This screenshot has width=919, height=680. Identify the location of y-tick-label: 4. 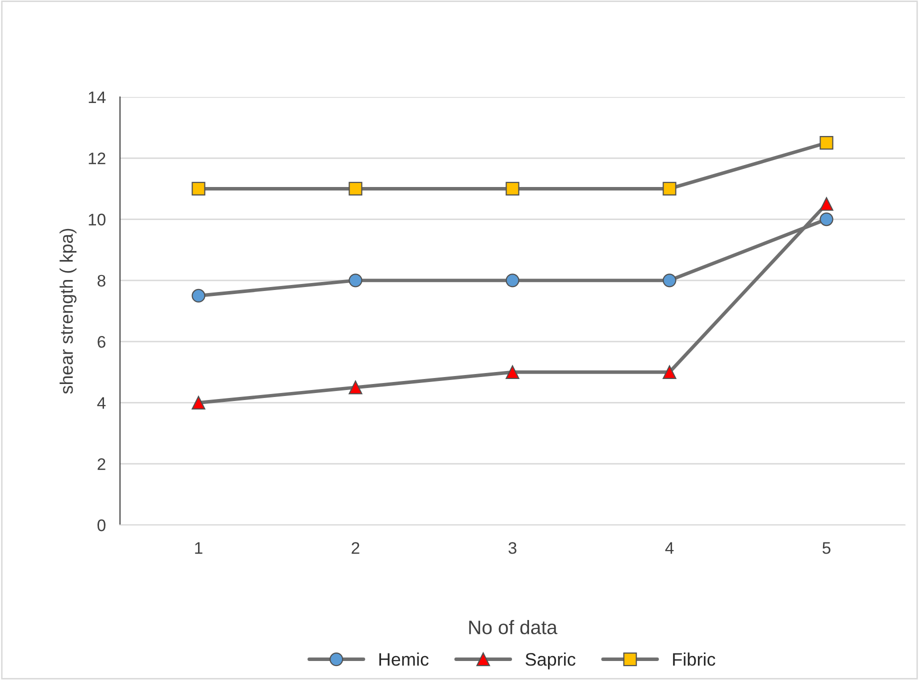
(101, 403).